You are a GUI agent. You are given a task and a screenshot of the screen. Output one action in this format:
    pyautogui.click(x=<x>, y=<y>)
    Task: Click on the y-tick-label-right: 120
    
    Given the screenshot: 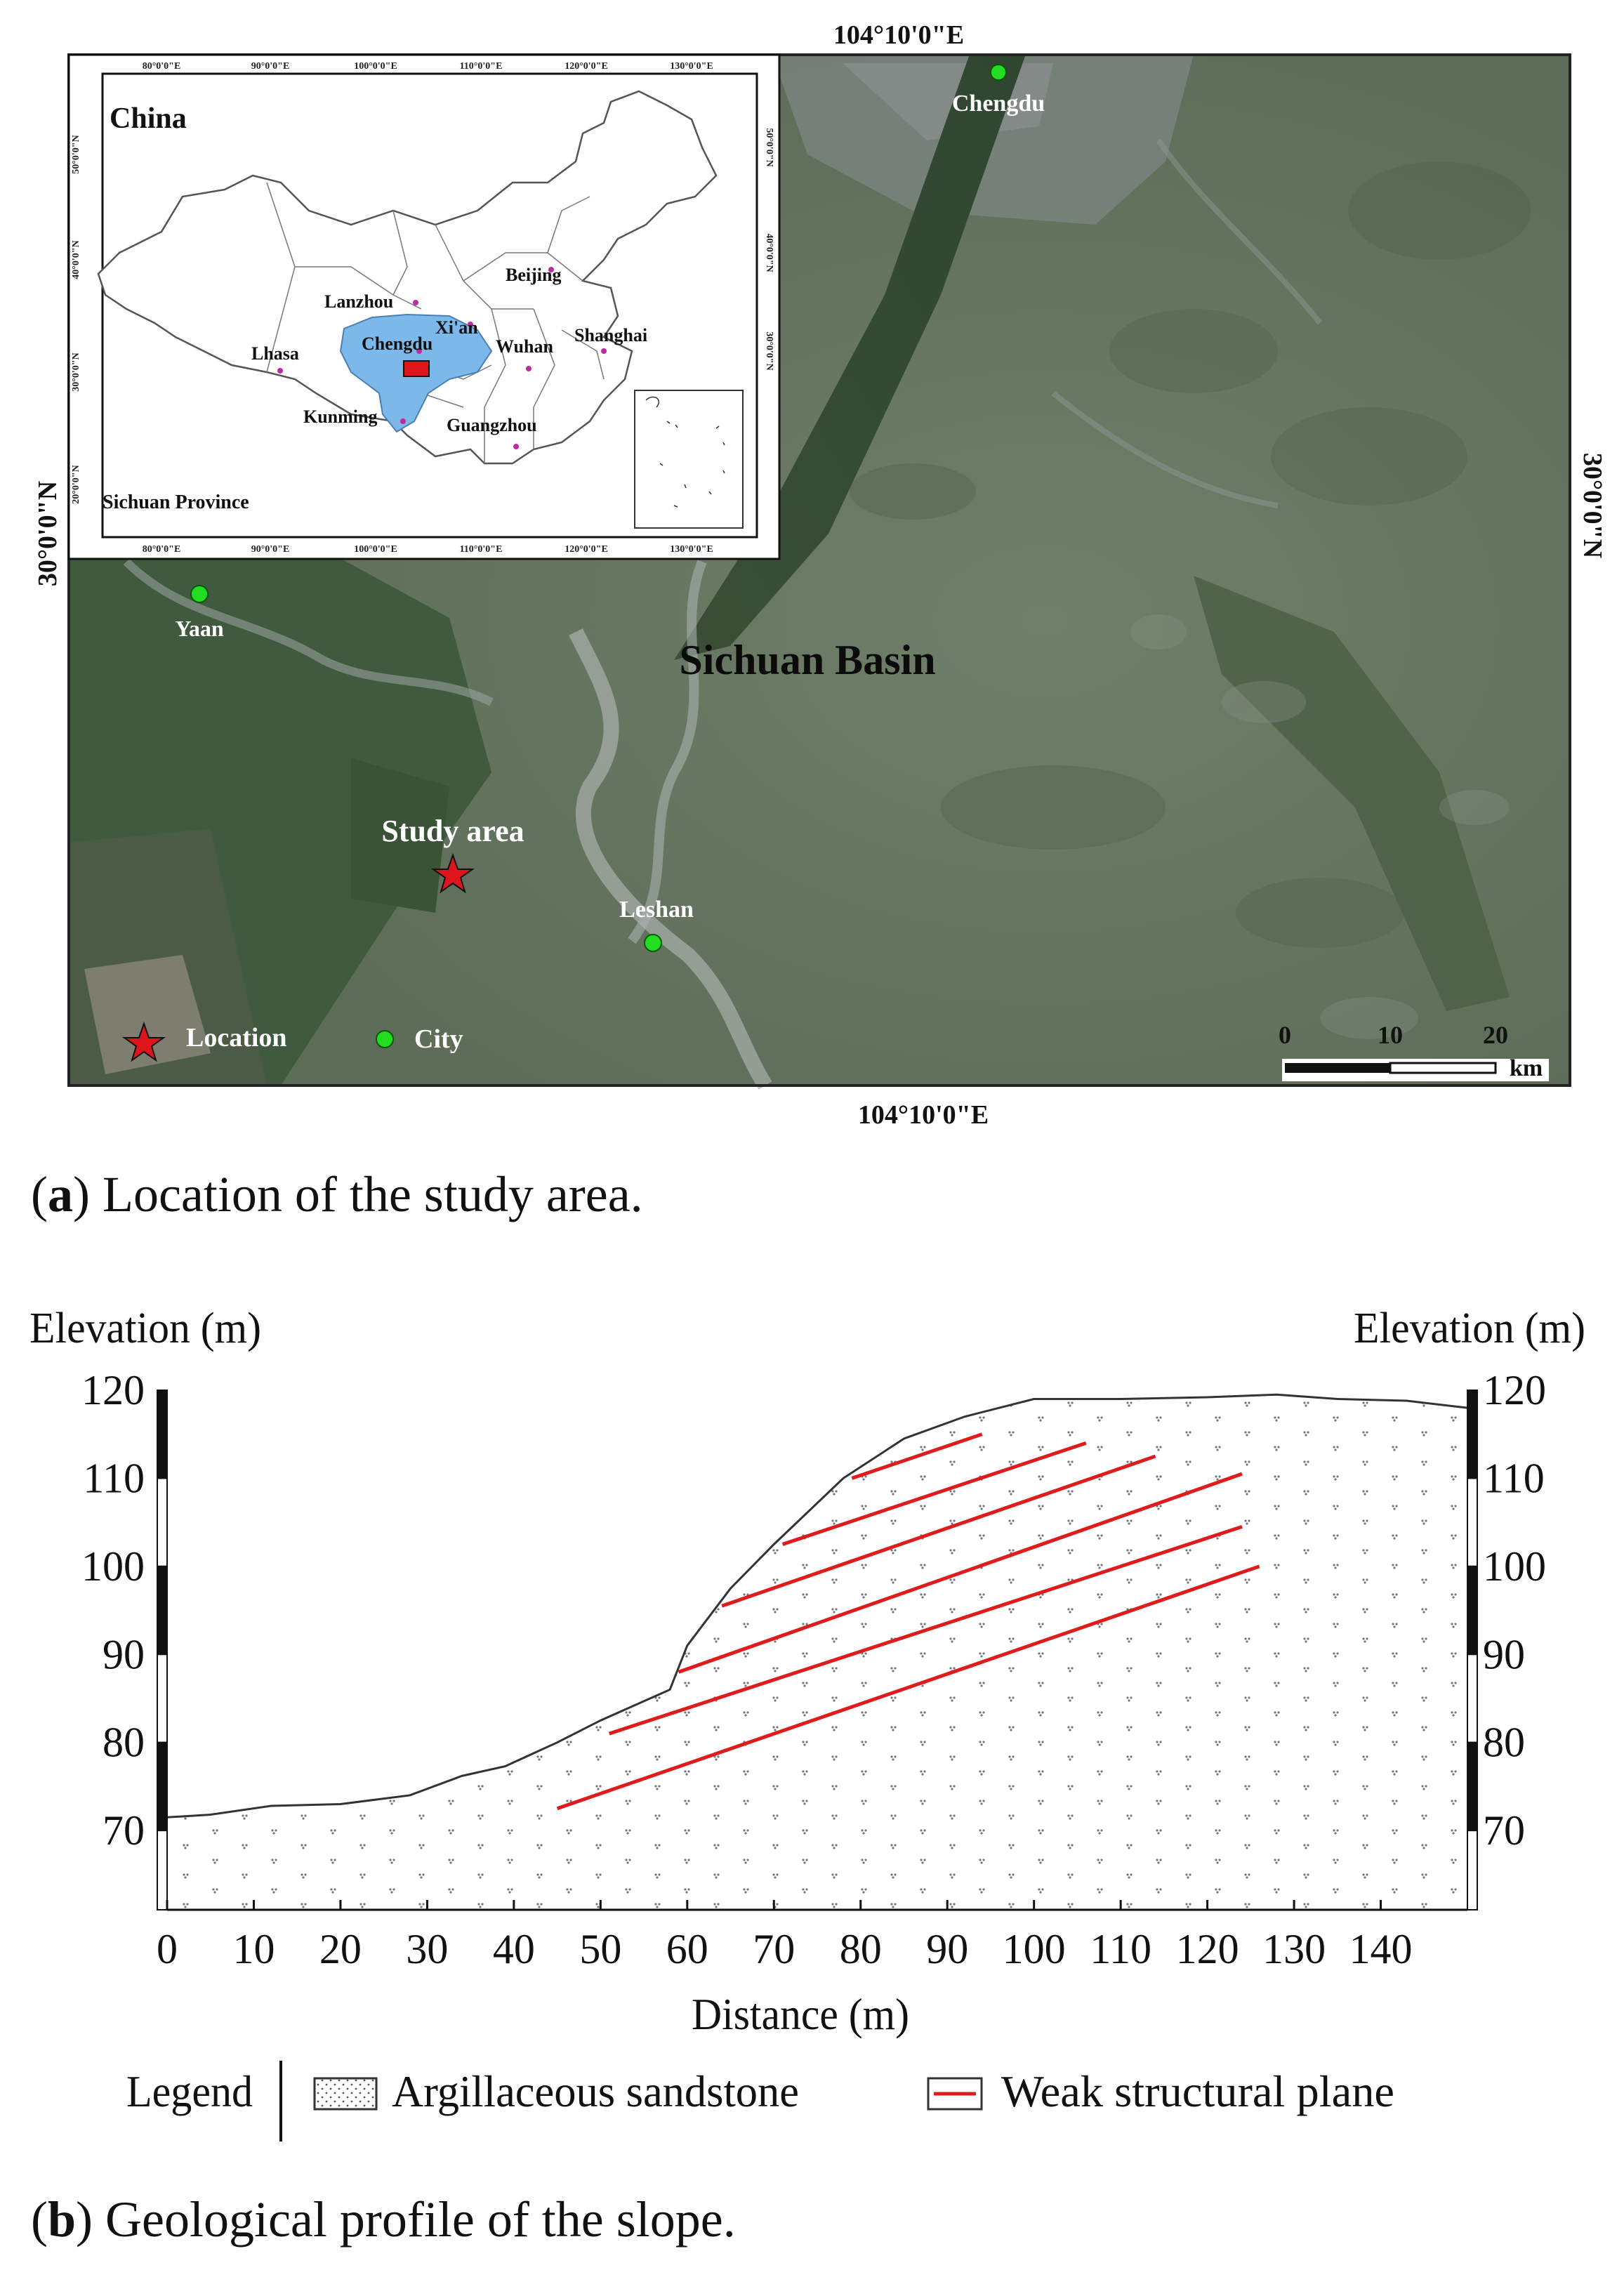 What is the action you would take?
    pyautogui.click(x=1514, y=1390)
    